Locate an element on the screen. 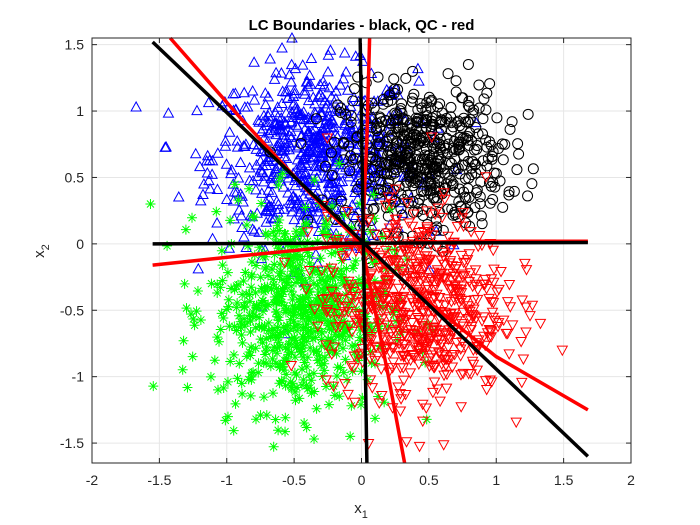 This screenshot has width=700, height=525. x-tick-label: 1 is located at coordinates (496, 480).